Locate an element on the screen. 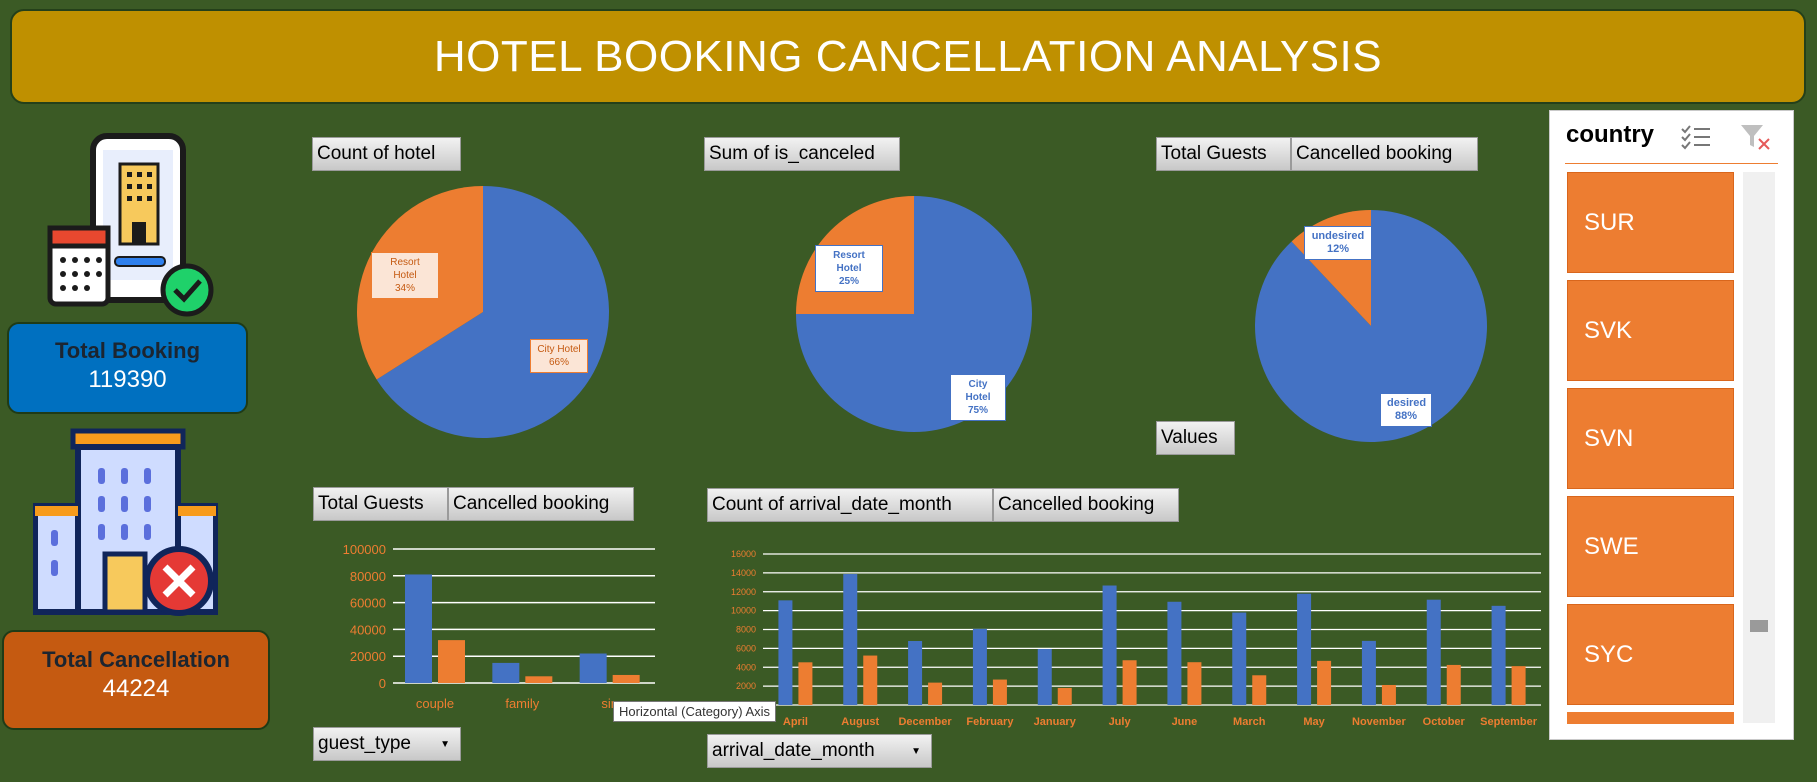  bar1-bar-family-total is located at coordinates (506, 672).